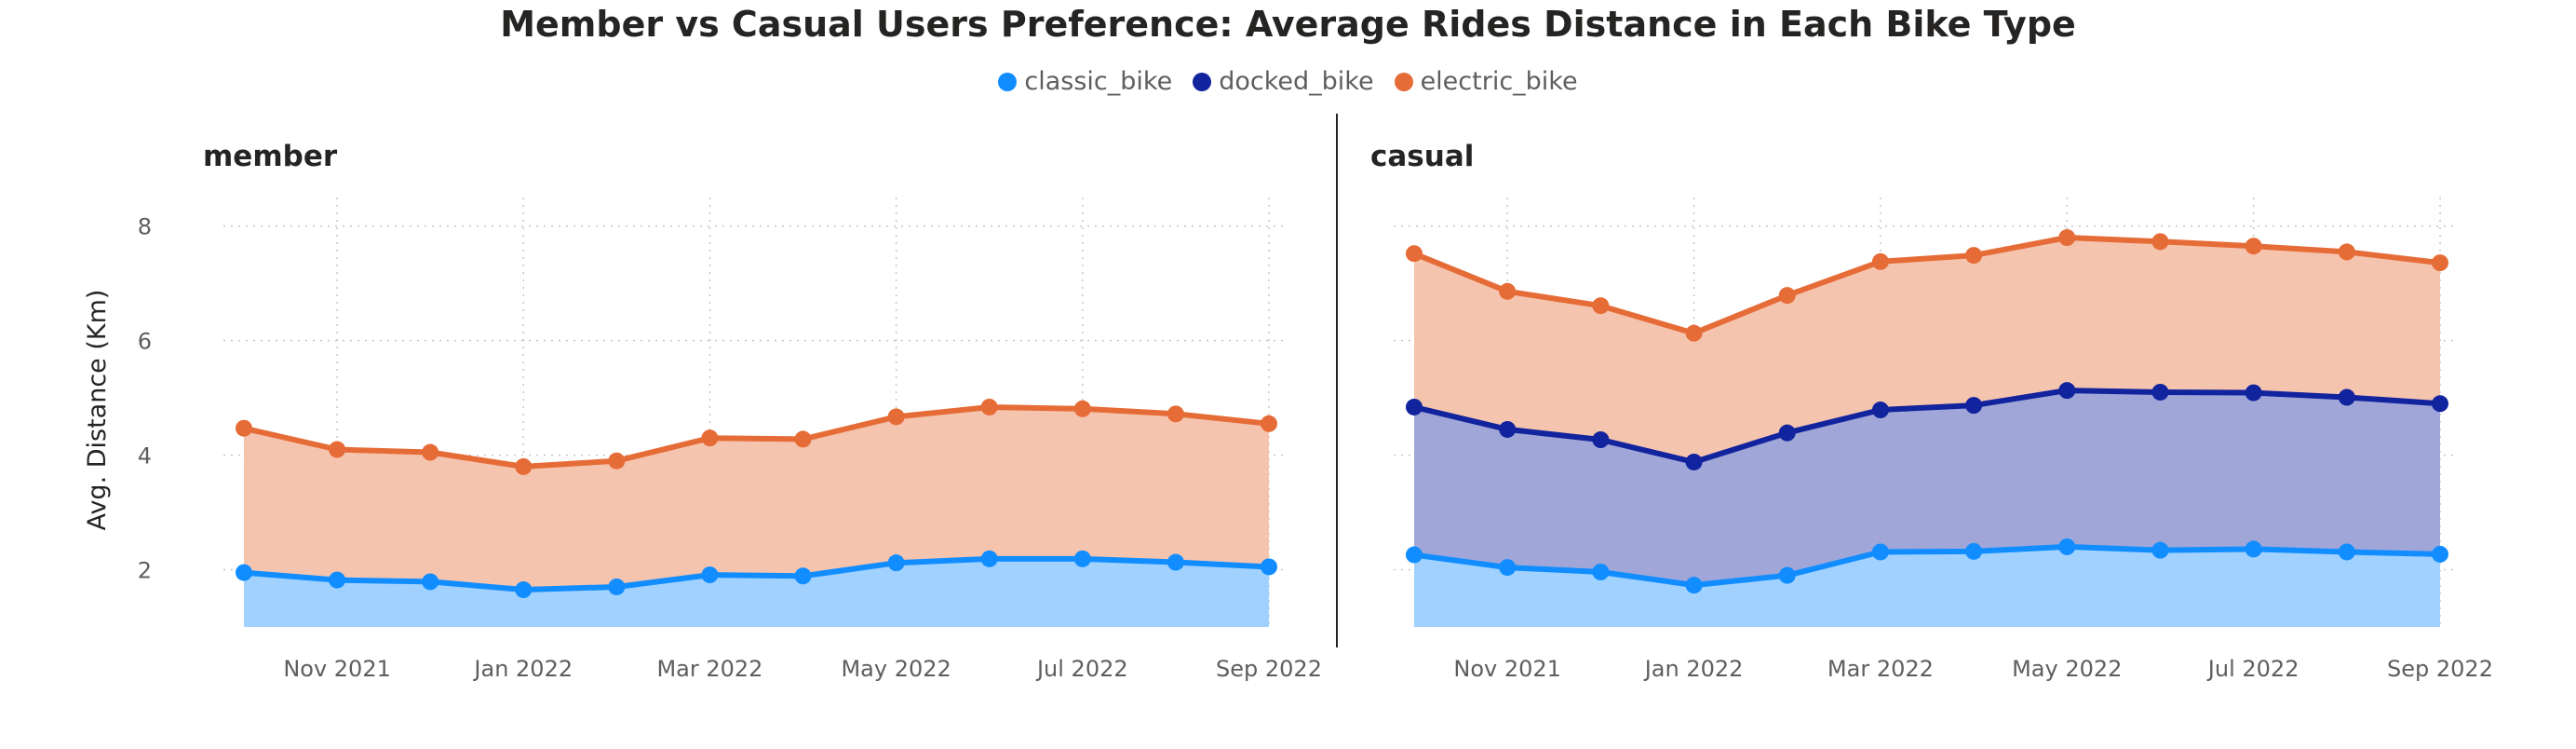 Image resolution: width=2576 pixels, height=749 pixels. Describe the element at coordinates (2440, 669) in the screenshot. I see `casual-x-tick-label-sep-2022: Sep 2022` at that location.